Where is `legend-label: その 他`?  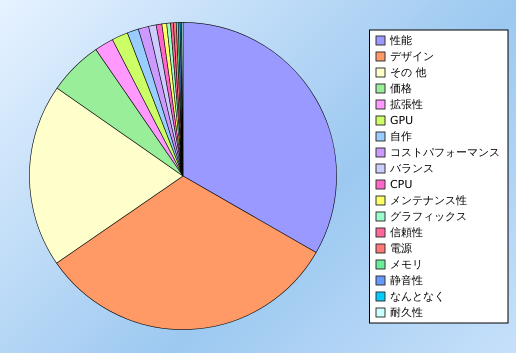 legend-label: その 他 is located at coordinates (408, 72).